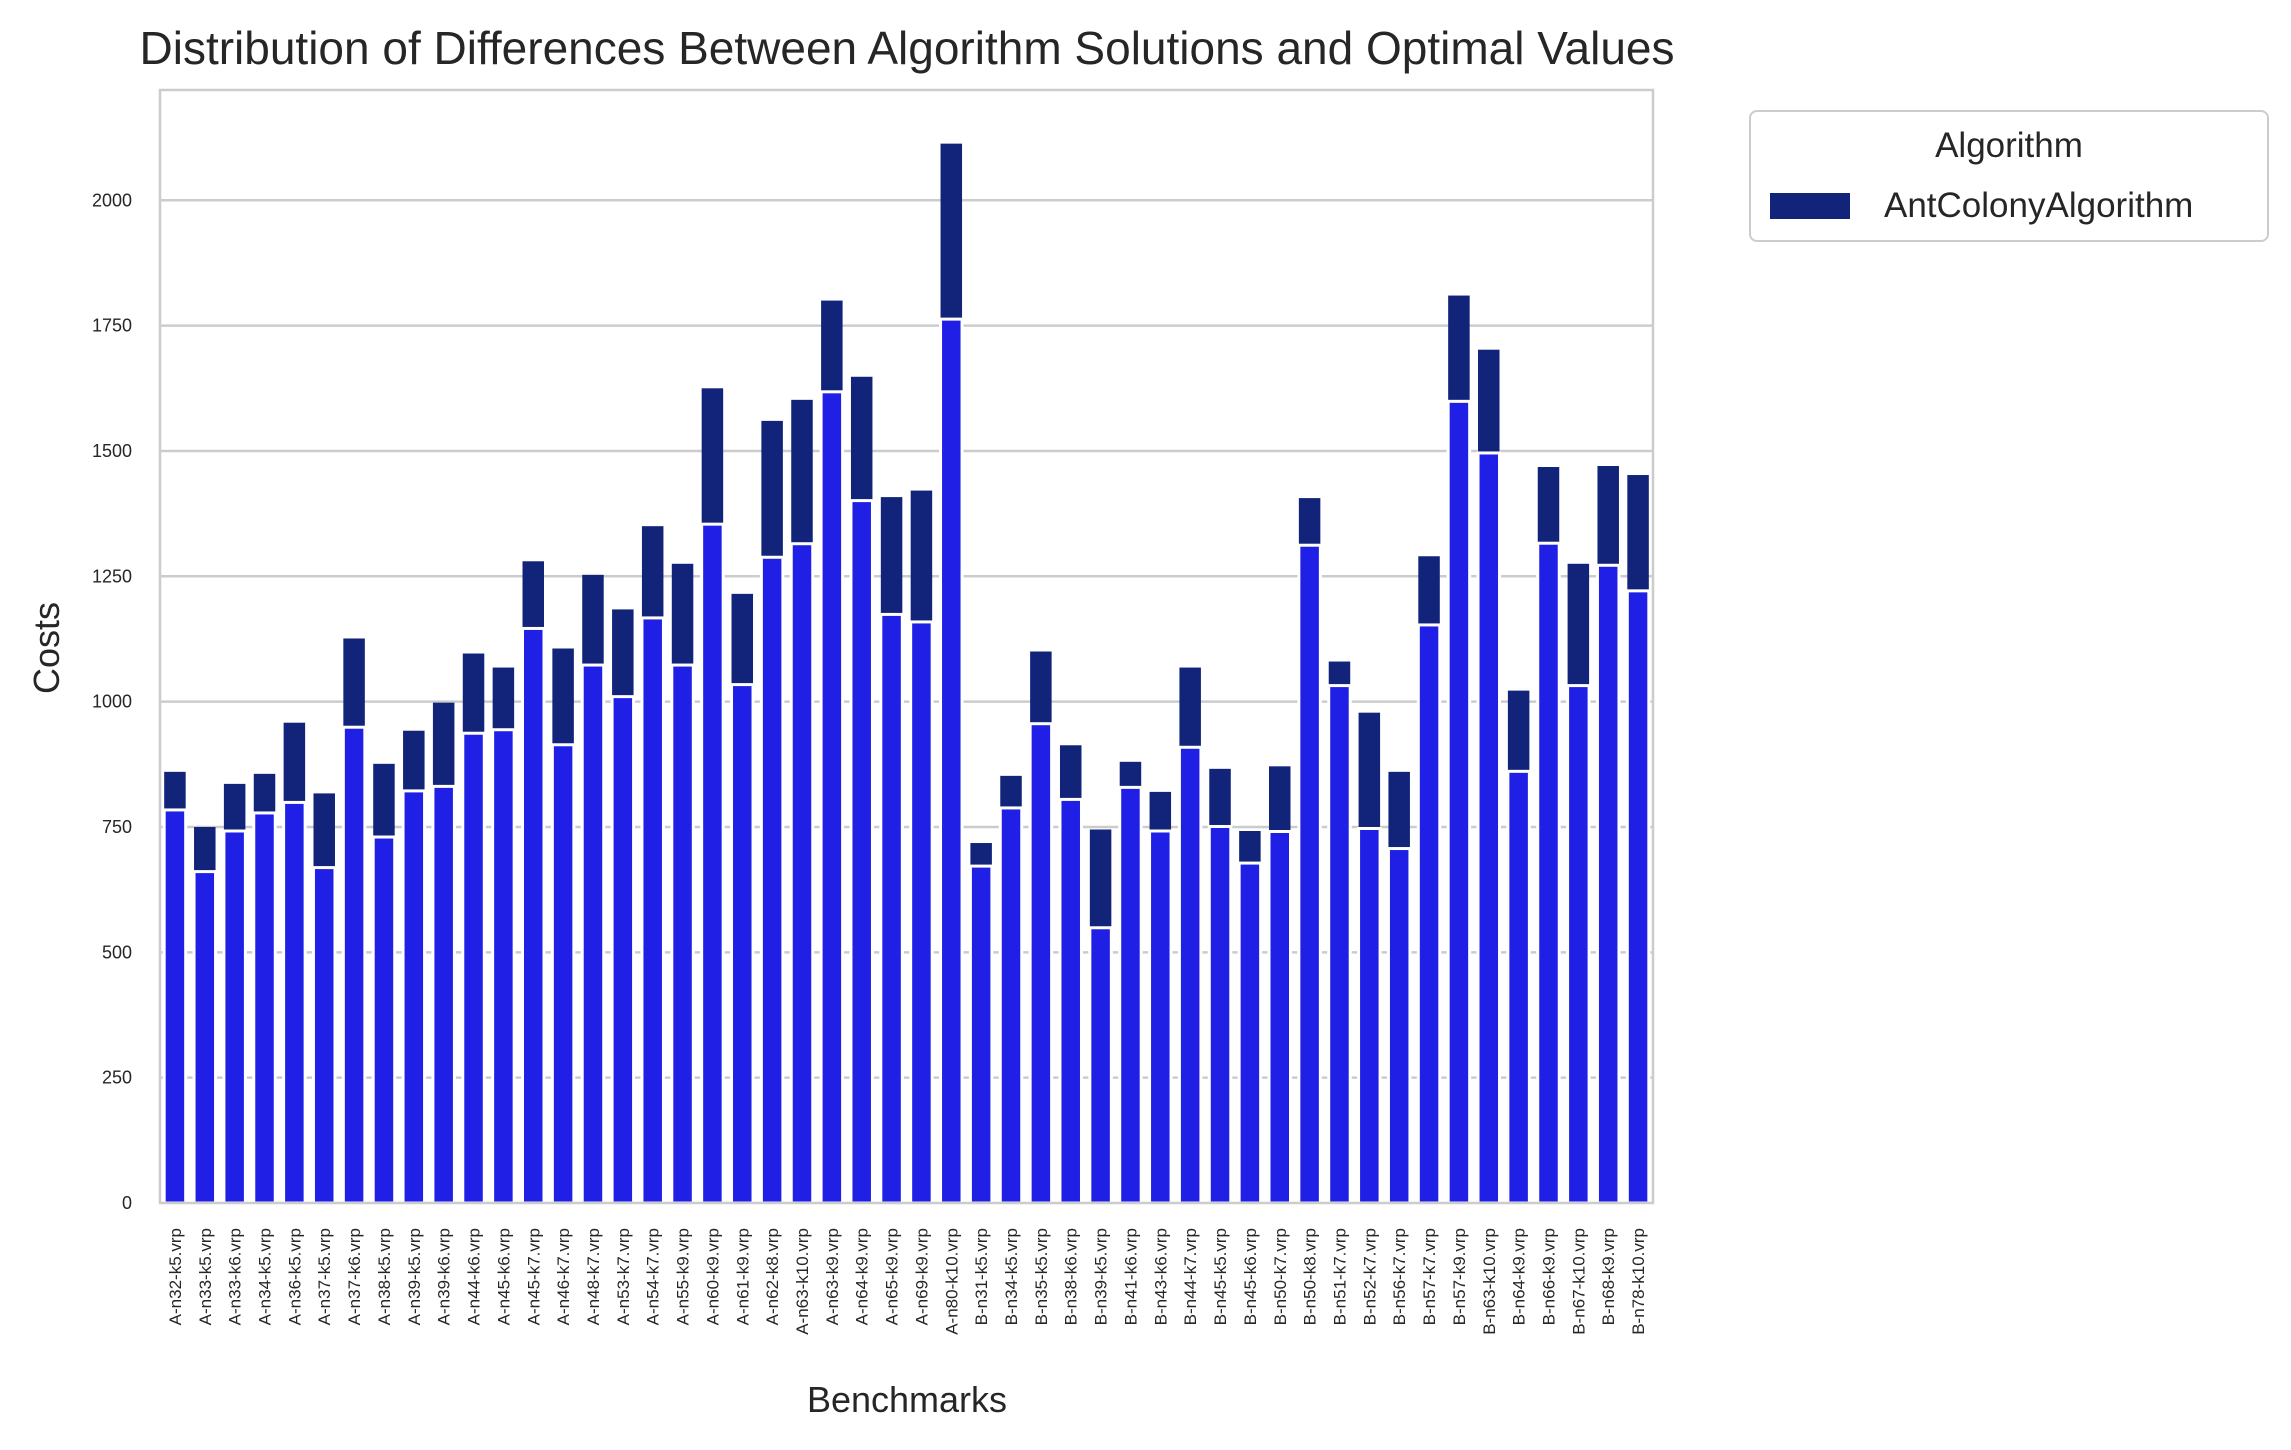  I want to click on x-tick-label: A-n62-k8.vrp, so click(772, 1276).